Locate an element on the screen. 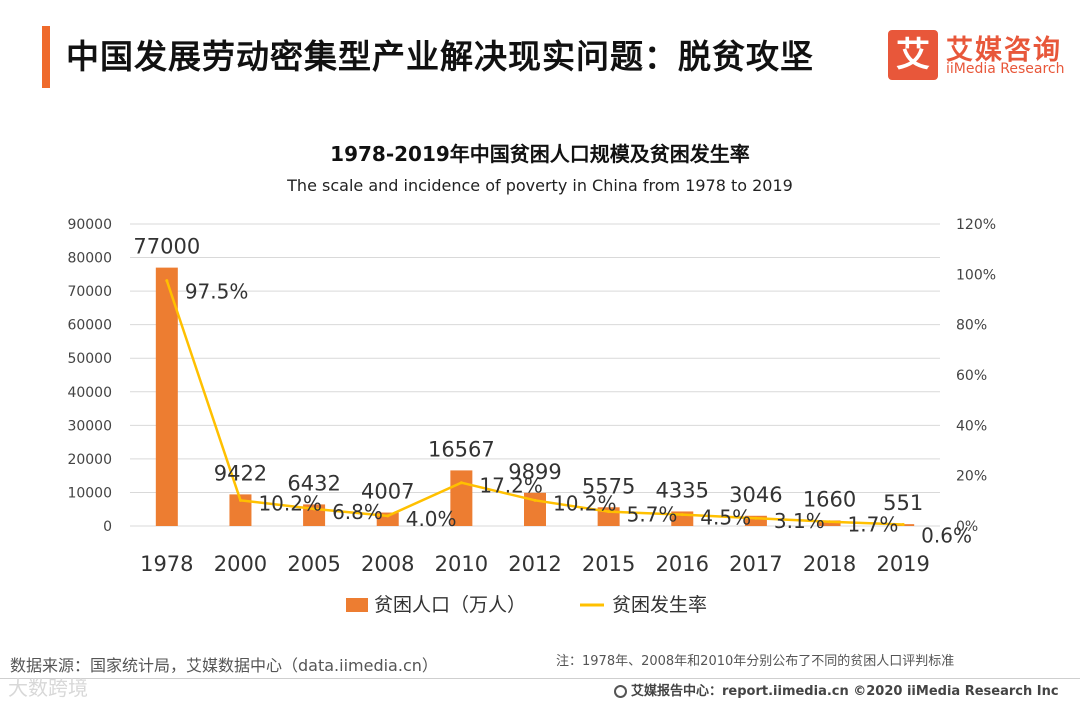  y-right-tick-label: 120% is located at coordinates (976, 225).